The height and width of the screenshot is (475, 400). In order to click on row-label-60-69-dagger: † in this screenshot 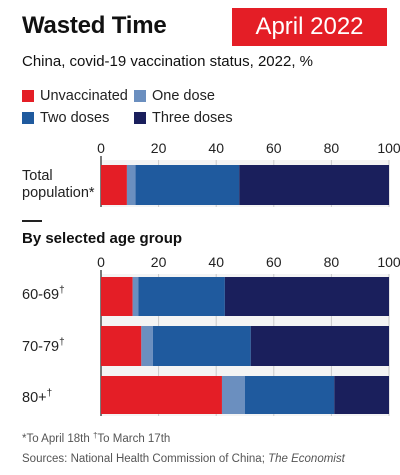, I will do `click(62, 290)`.